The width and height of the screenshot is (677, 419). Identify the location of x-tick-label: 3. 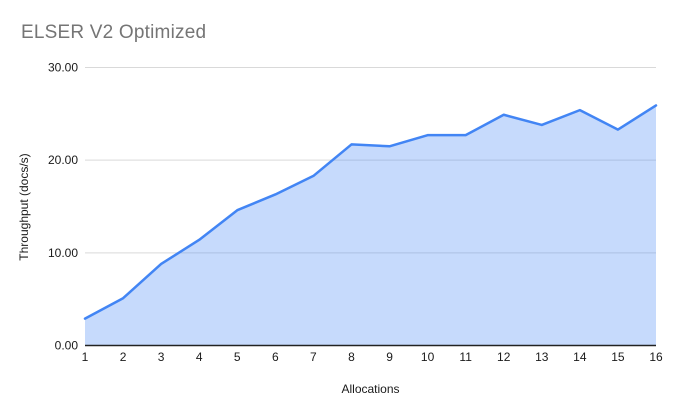
(161, 357).